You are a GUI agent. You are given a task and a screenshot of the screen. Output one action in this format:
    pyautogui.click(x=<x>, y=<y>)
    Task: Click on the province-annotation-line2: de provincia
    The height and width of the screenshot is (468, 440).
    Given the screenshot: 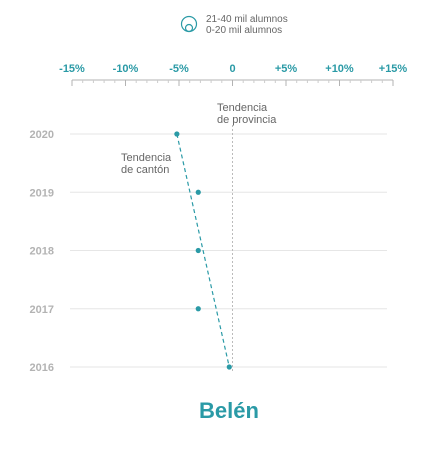 What is the action you would take?
    pyautogui.click(x=247, y=120)
    